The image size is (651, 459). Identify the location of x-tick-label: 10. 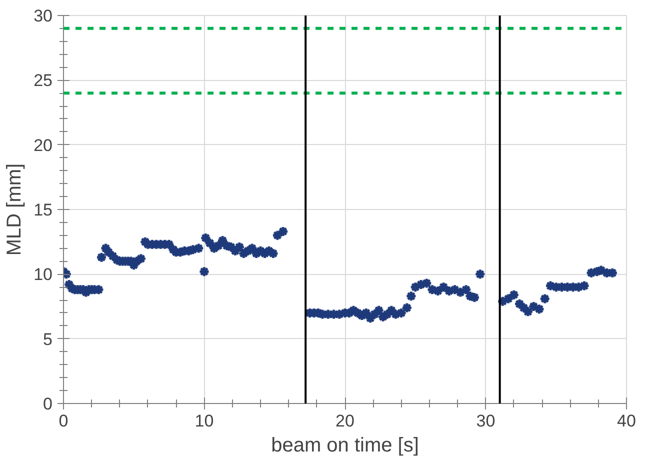
(204, 421).